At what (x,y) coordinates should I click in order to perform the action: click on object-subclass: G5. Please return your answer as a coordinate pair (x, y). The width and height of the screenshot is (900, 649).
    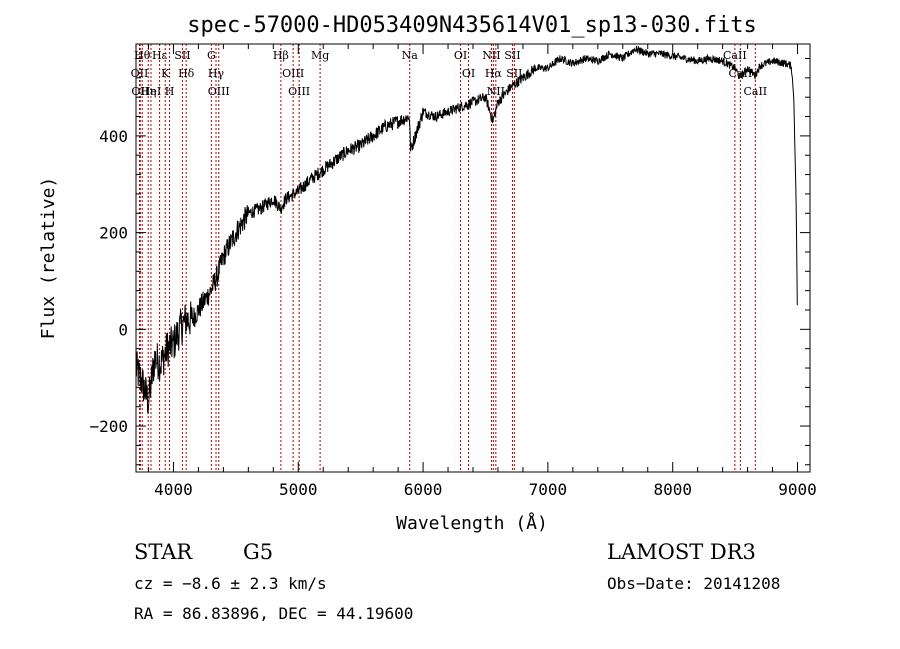
    Looking at the image, I should click on (258, 552).